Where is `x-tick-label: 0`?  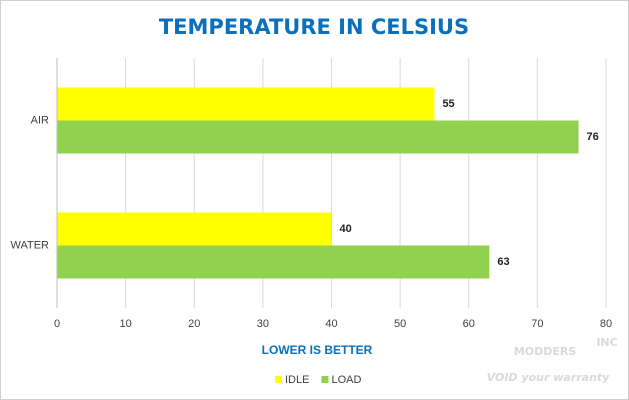
x-tick-label: 0 is located at coordinates (57, 324).